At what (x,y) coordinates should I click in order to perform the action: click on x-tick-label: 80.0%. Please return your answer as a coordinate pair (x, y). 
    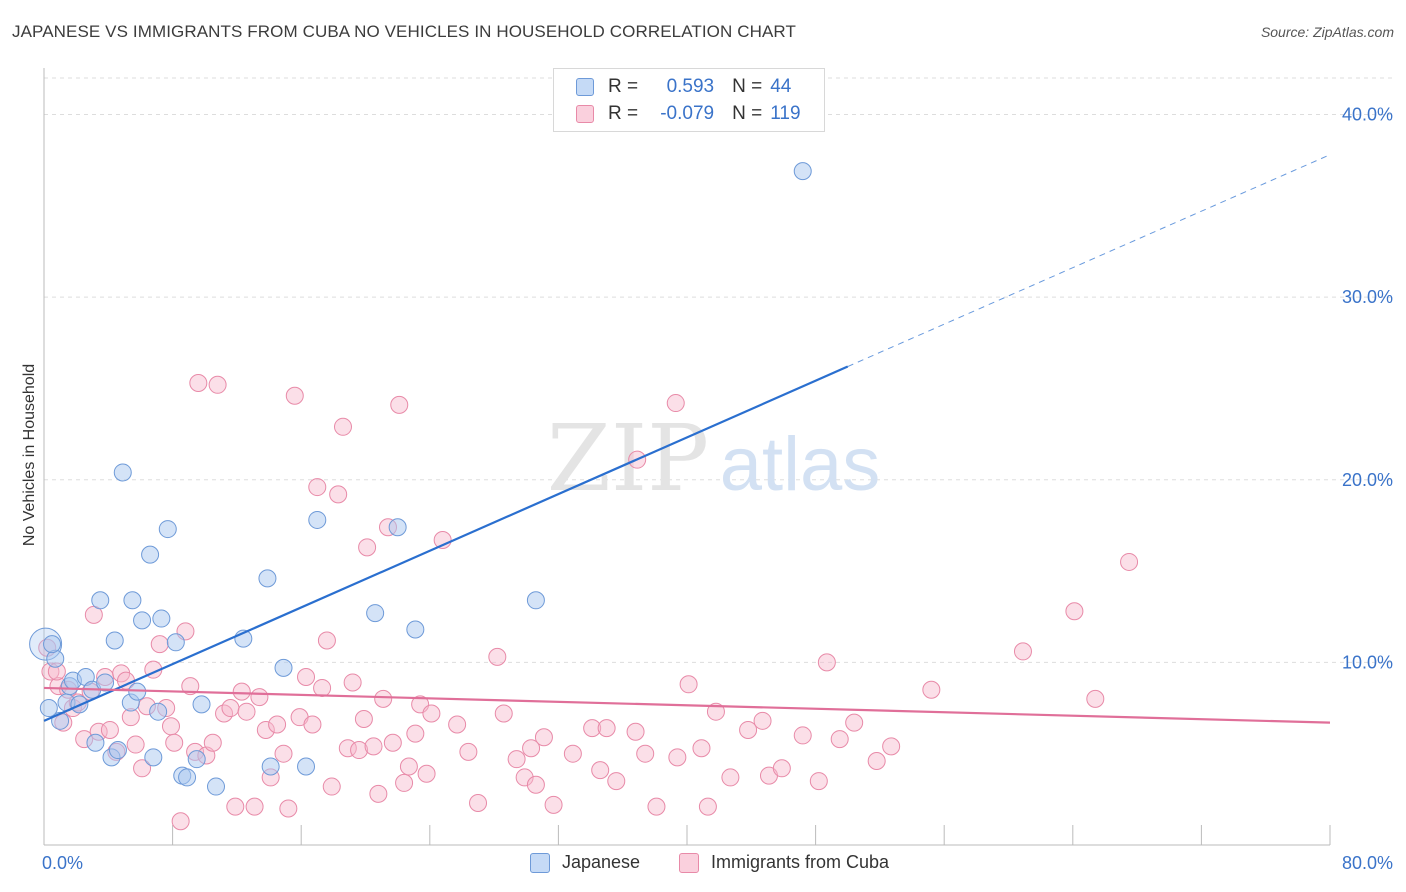
    Looking at the image, I should click on (1367, 863).